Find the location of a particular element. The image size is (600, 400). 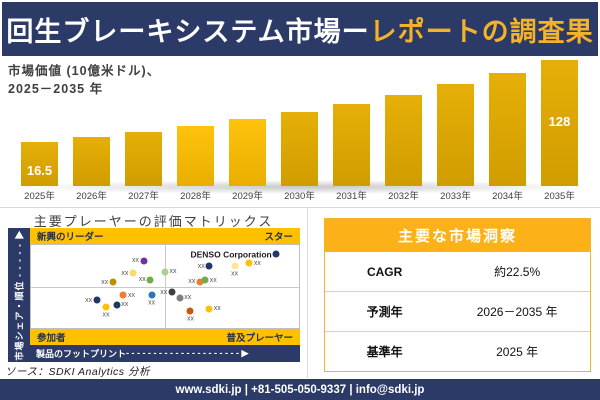

matrix-y-axis: 市場シェア・順位 - - - - - ▶ is located at coordinates (19, 295).